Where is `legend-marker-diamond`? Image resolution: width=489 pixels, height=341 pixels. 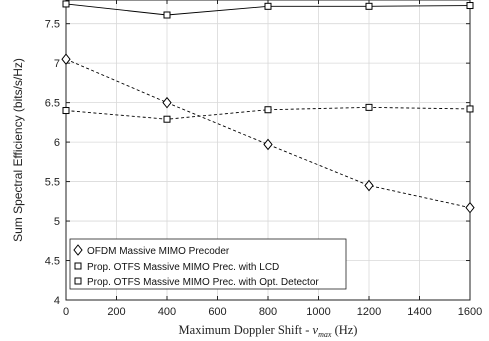 legend-marker-diamond is located at coordinates (78, 250).